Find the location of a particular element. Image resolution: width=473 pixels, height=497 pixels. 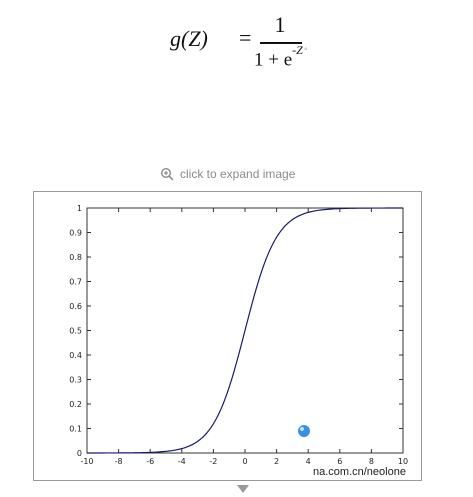

x-tick-label: 6 is located at coordinates (339, 461).